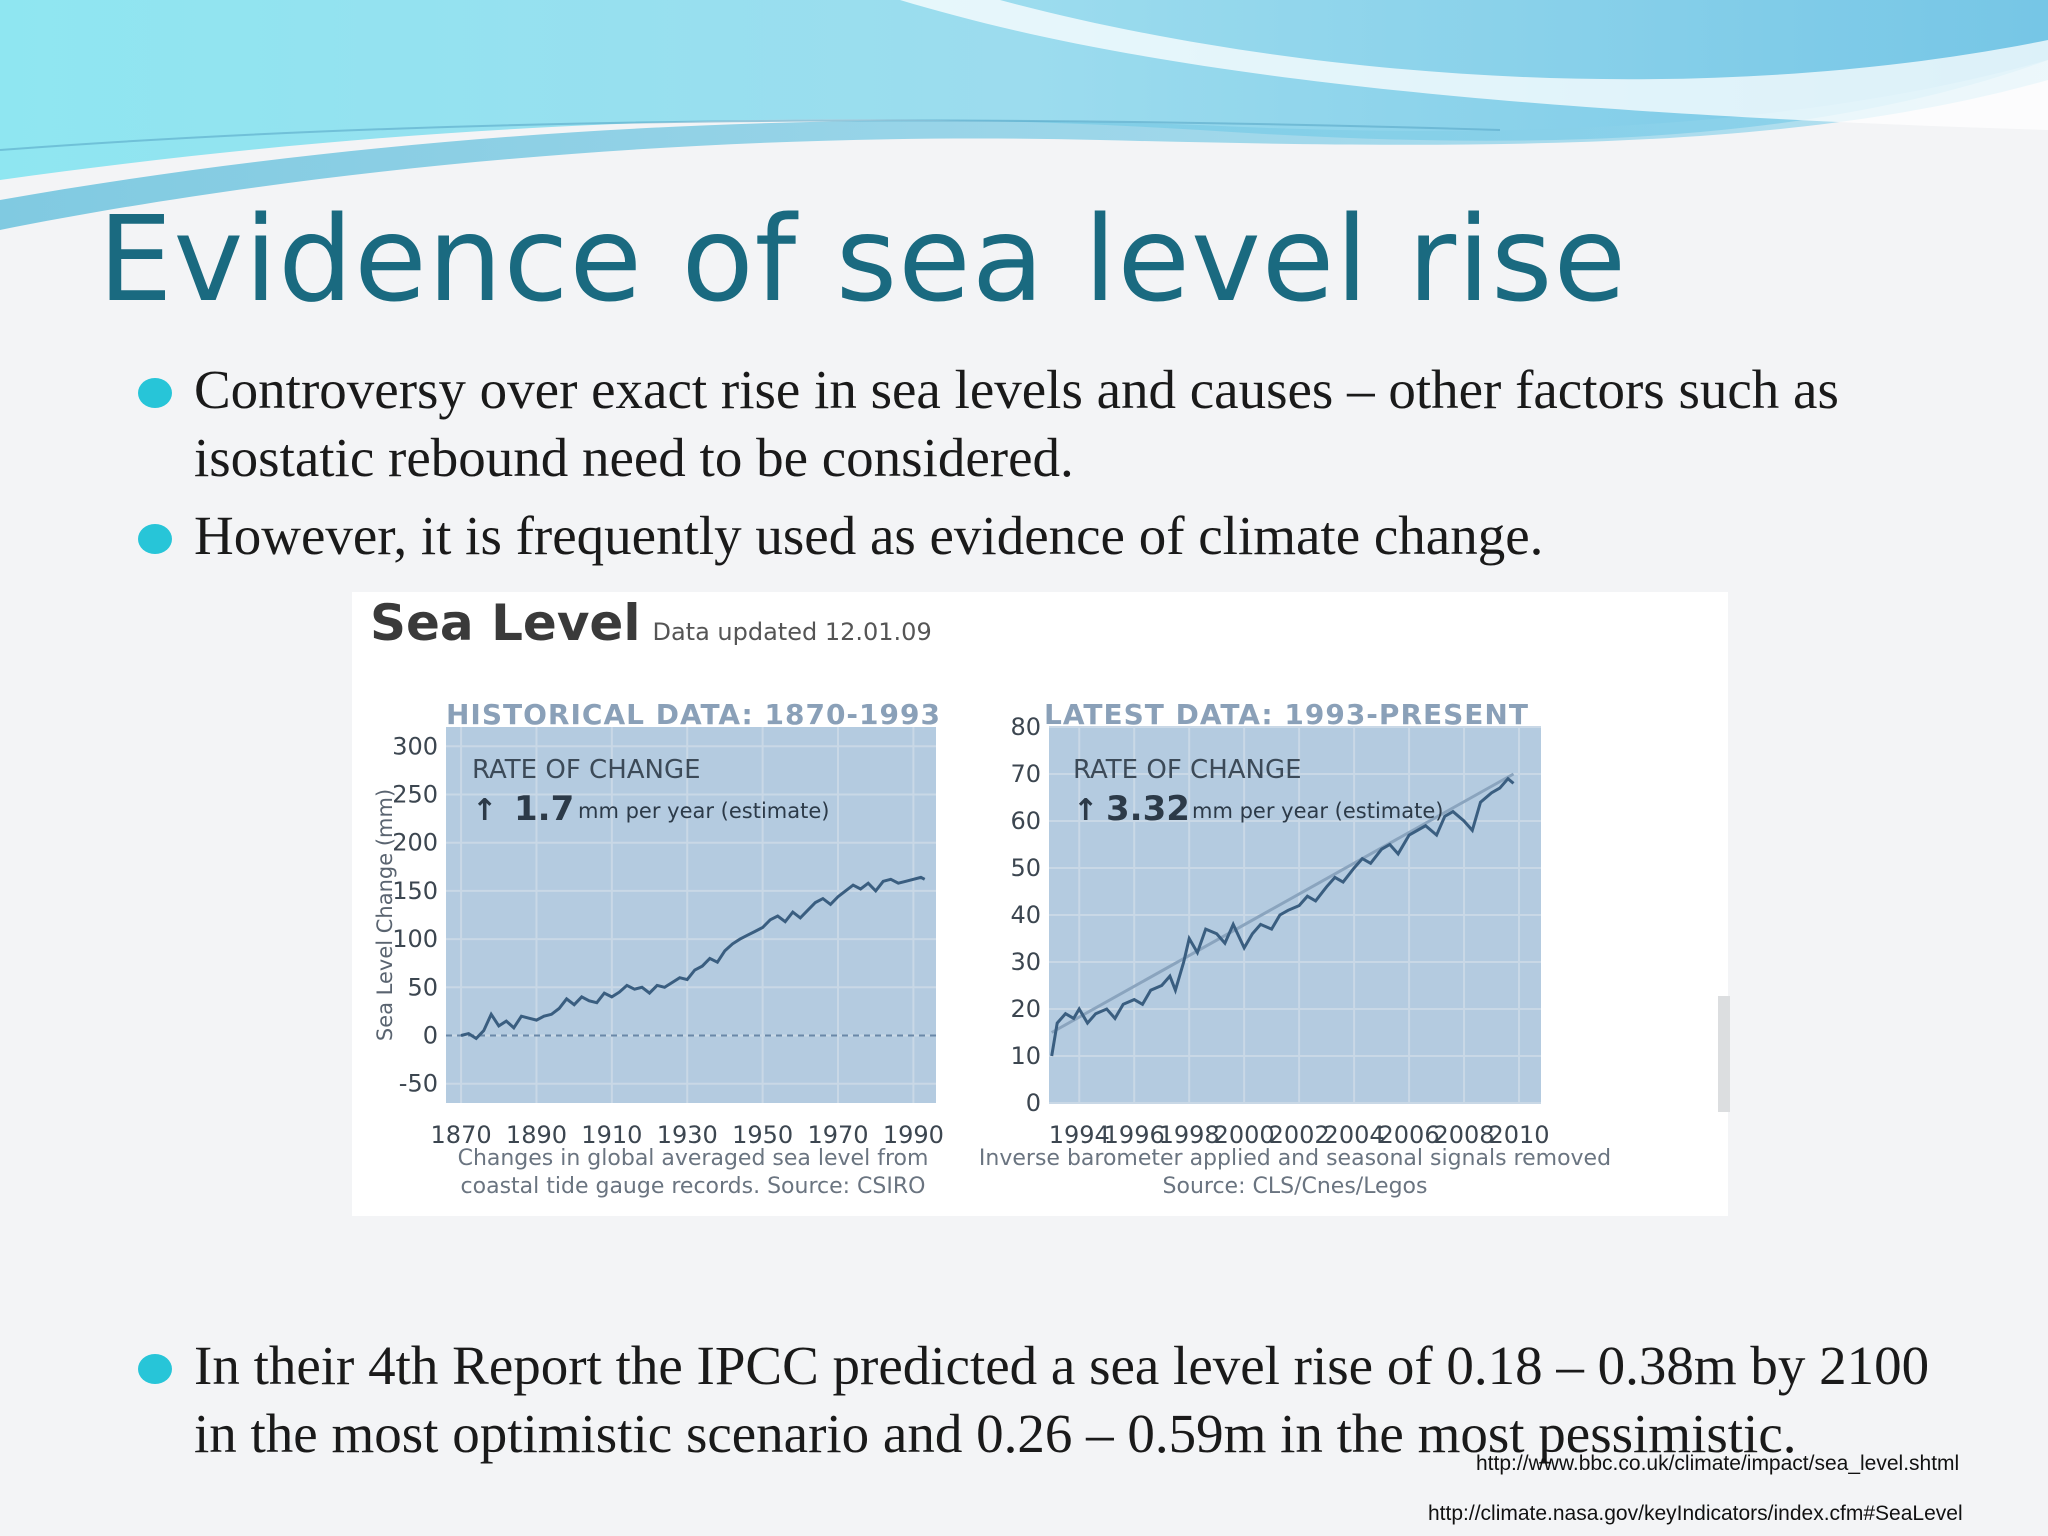  Describe the element at coordinates (1025, 1056) in the screenshot. I see `chart-2-y-tick: 10` at that location.